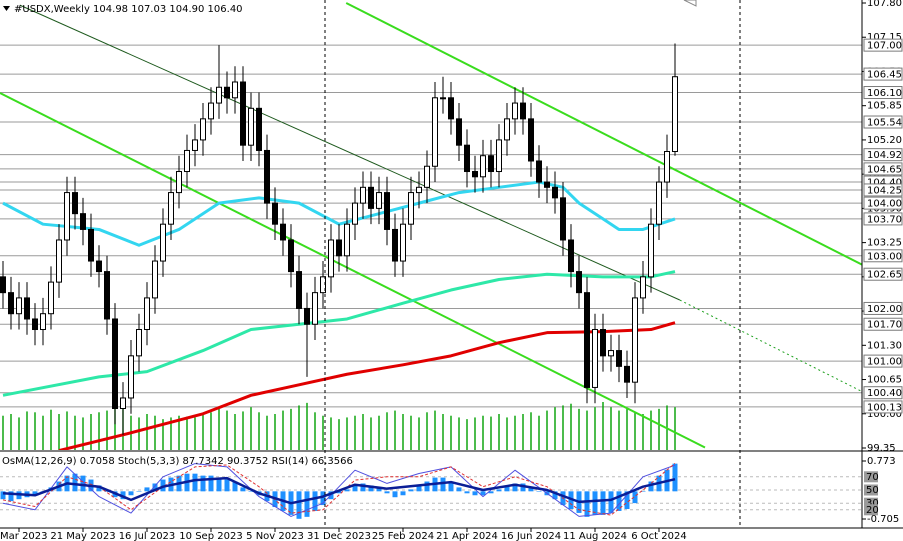 The image size is (903, 541). Describe the element at coordinates (431, 490) in the screenshot. I see `oscillator-panel` at that location.